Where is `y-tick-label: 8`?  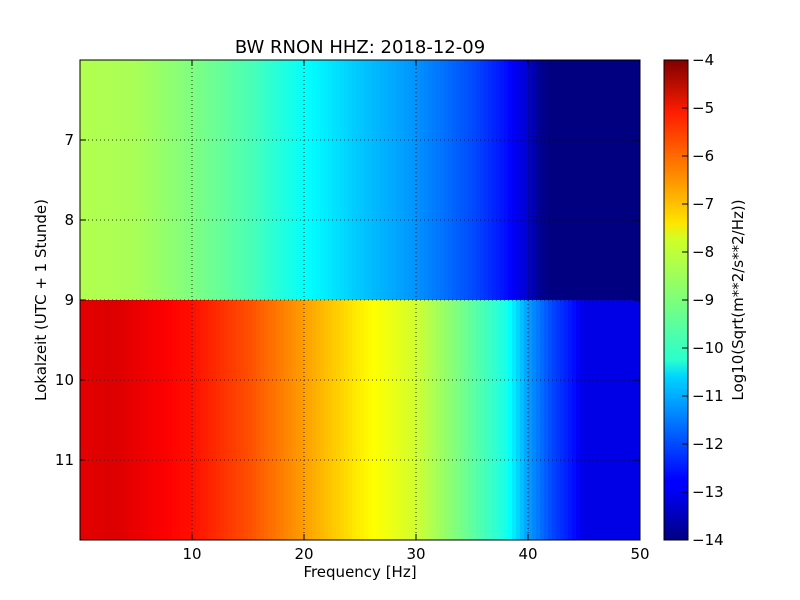
y-tick-label: 8 is located at coordinates (69, 220).